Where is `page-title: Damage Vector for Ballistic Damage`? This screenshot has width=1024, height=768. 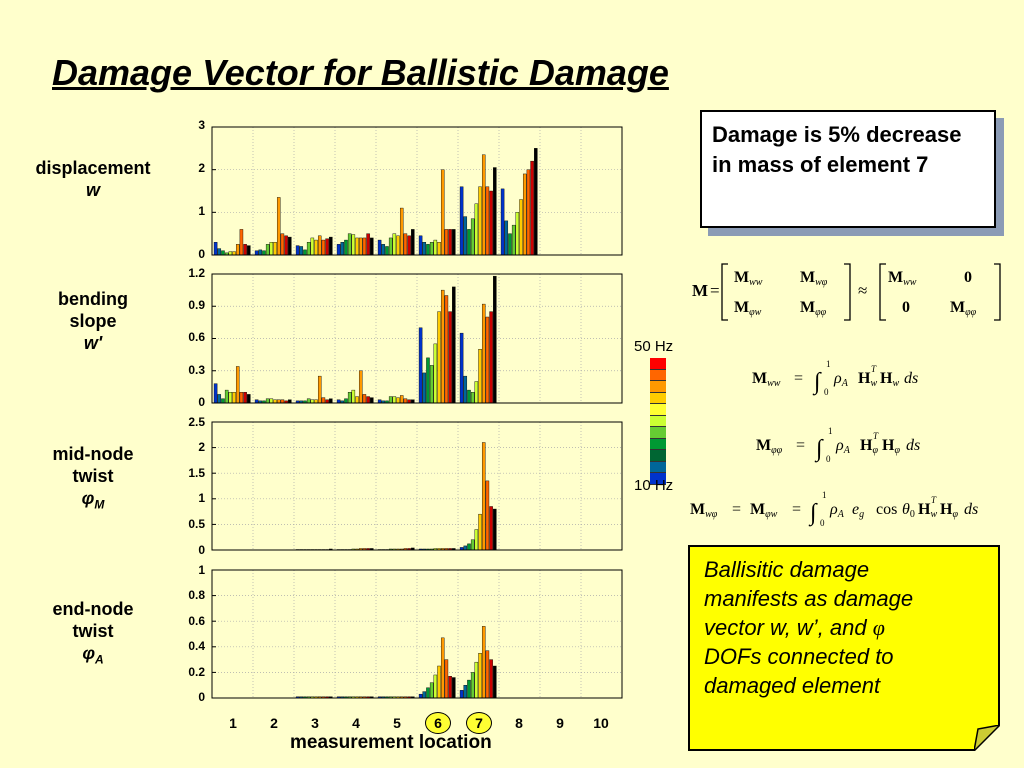 page-title: Damage Vector for Ballistic Damage is located at coordinates (360, 72).